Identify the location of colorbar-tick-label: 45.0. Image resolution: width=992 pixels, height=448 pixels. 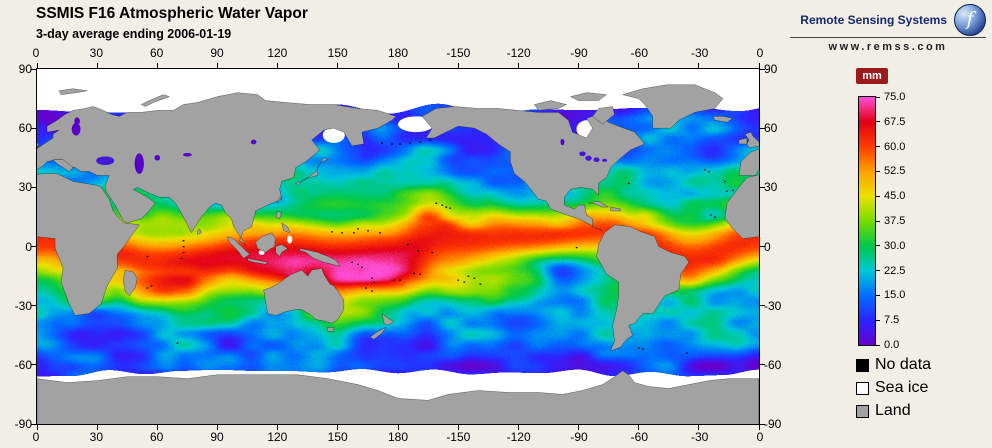
(895, 196).